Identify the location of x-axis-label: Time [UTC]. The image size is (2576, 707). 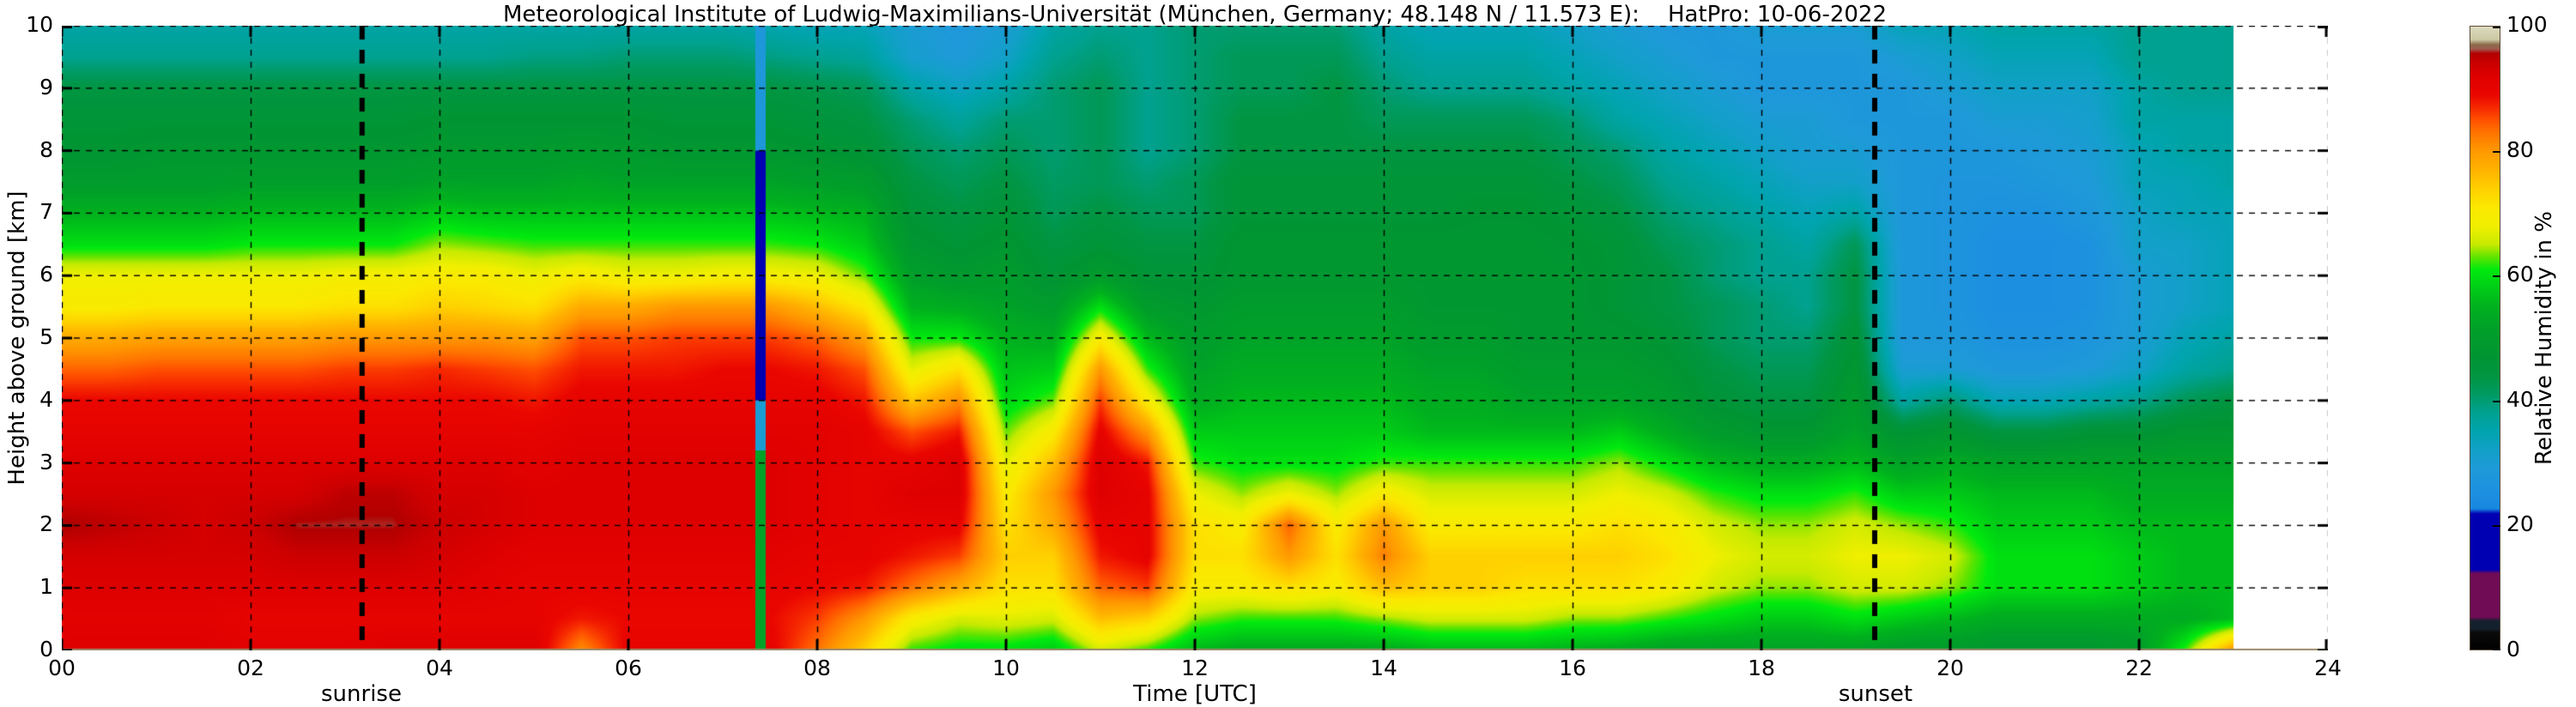
(1195, 694).